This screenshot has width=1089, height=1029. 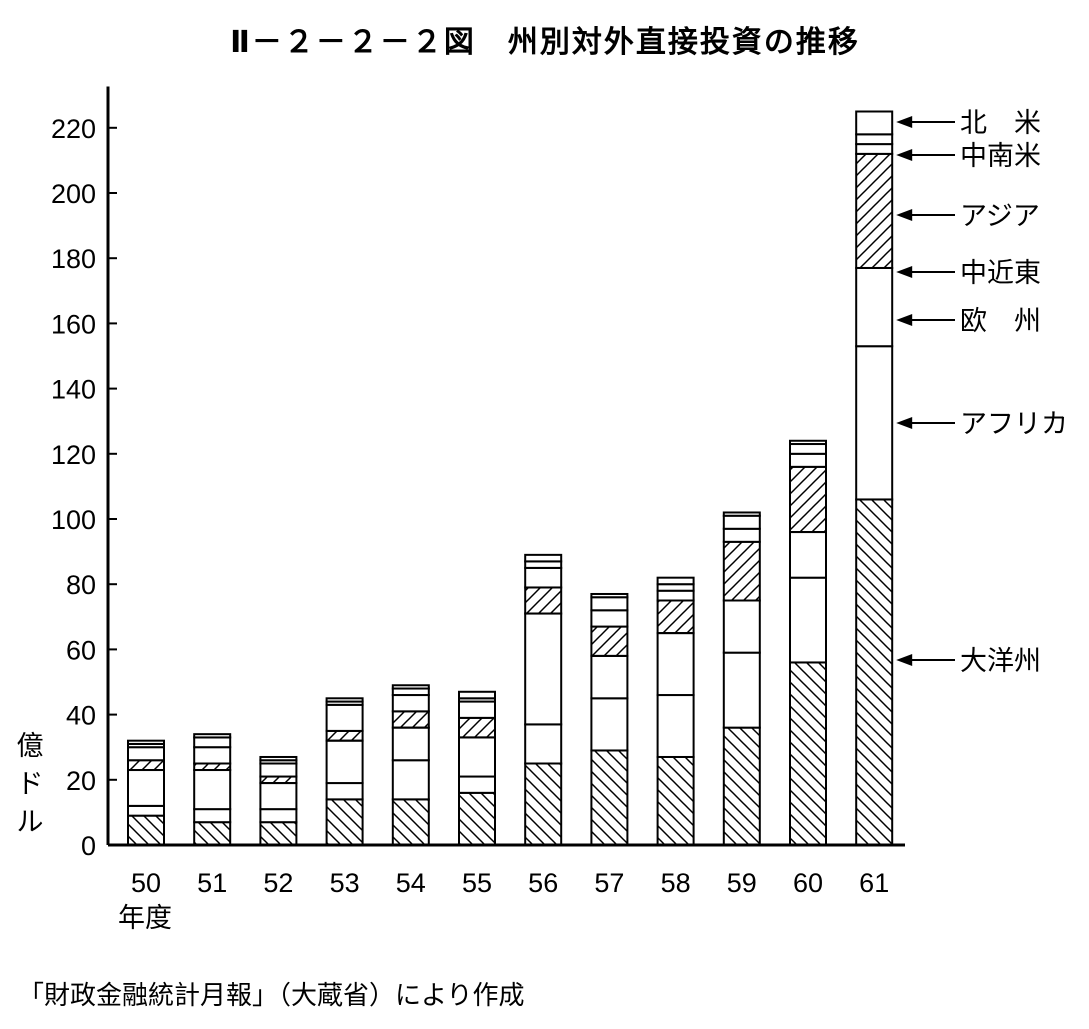 I want to click on y-axis-label: 億 ド ル, so click(x=30, y=784).